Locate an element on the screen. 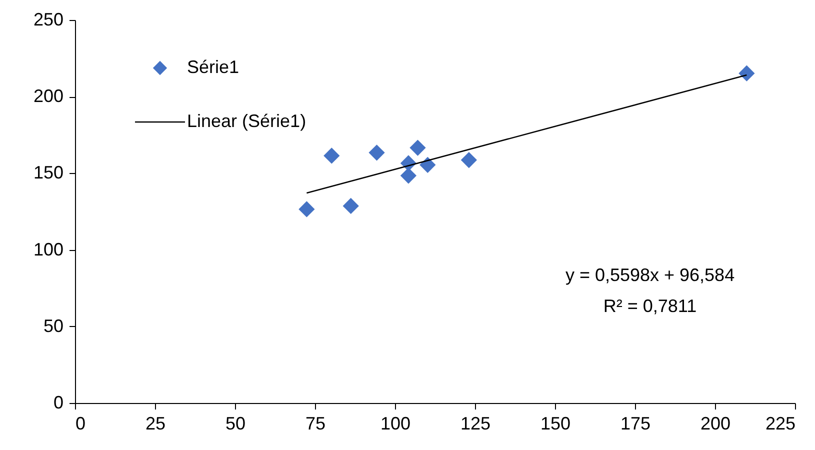 This screenshot has width=815, height=450. y-tick-label: 50 is located at coordinates (53, 326).